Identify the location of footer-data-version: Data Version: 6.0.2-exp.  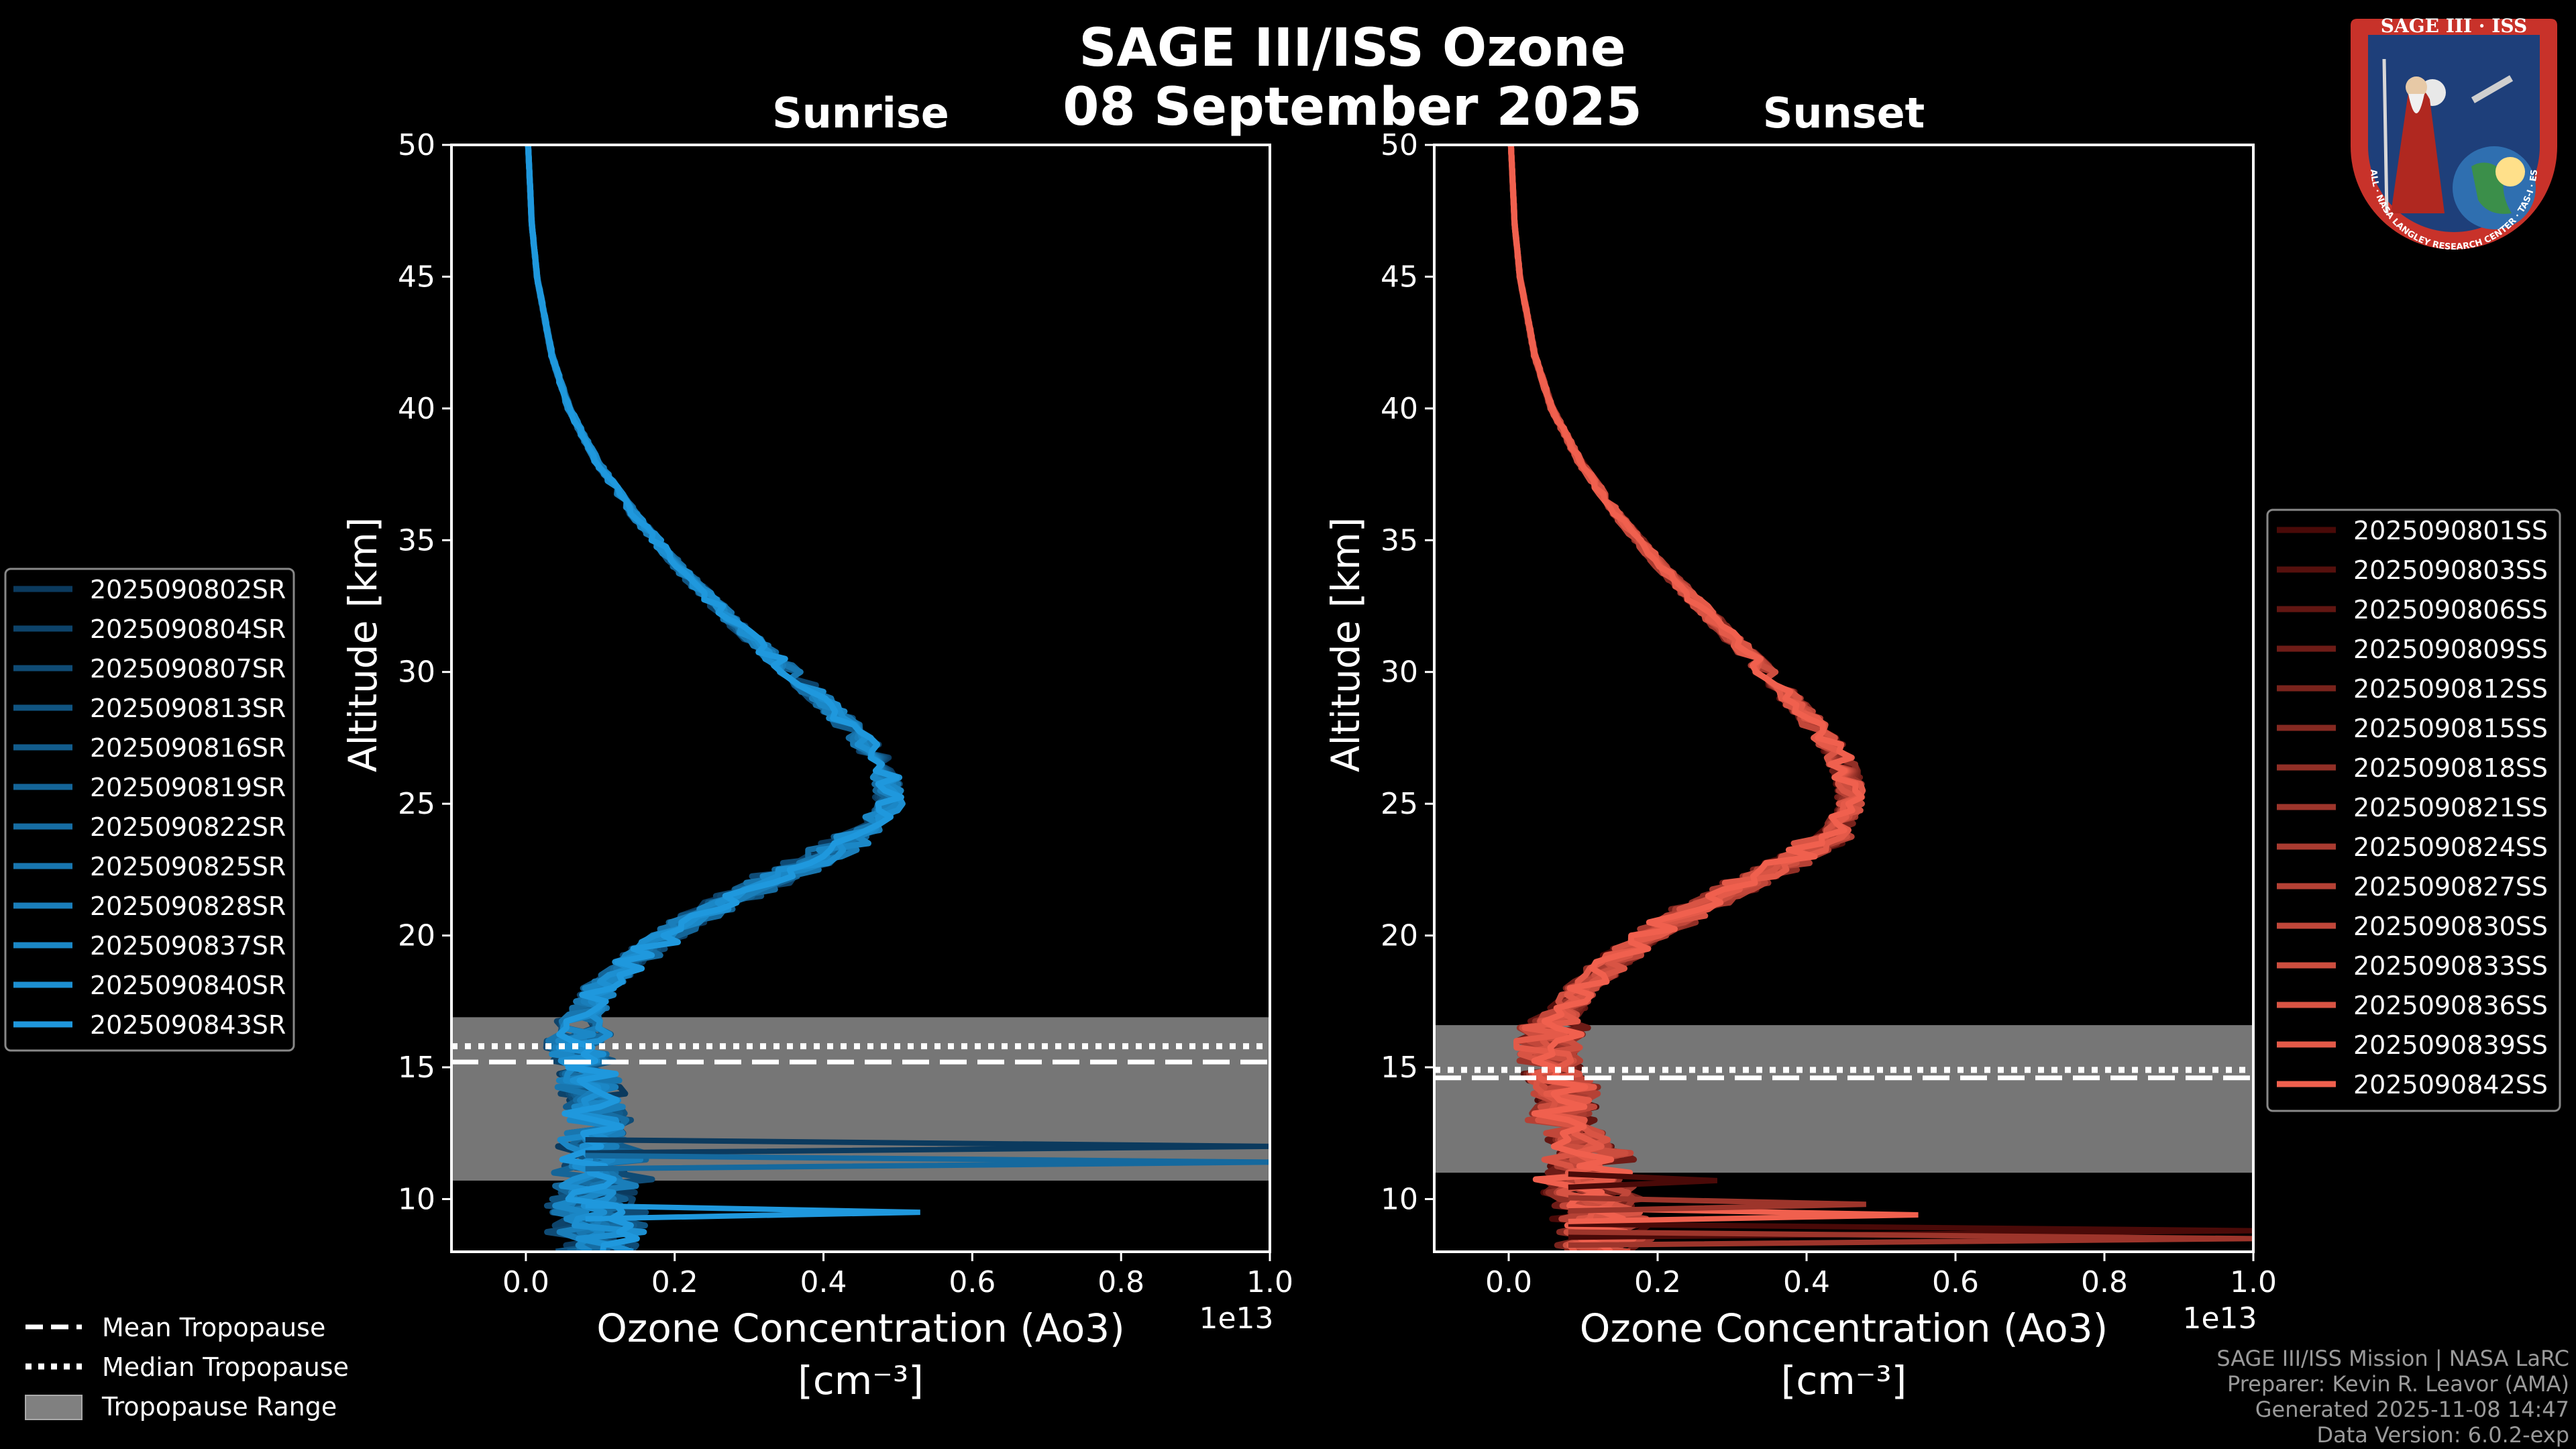
(2442, 1435).